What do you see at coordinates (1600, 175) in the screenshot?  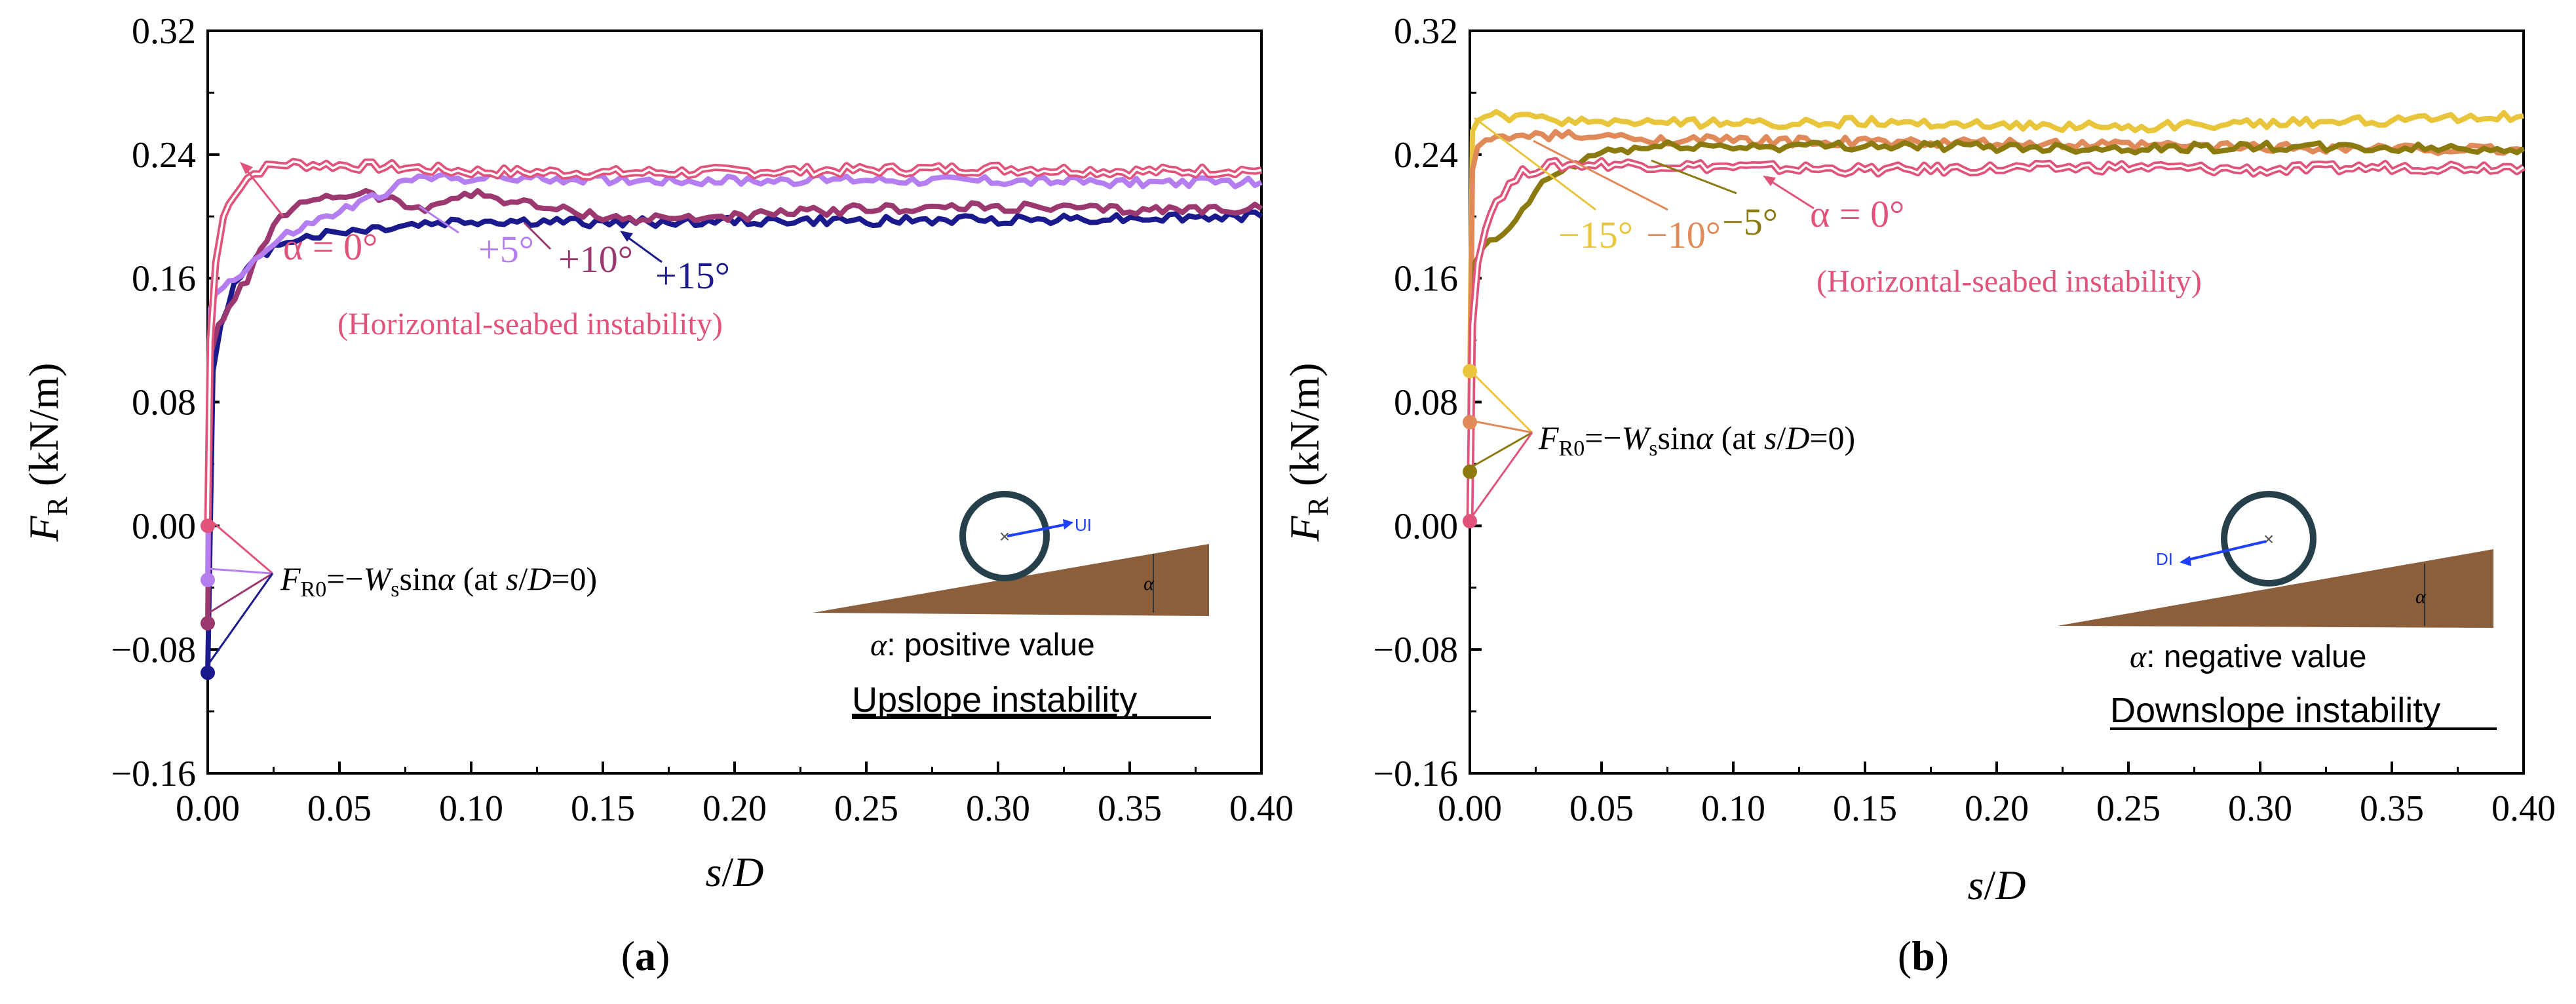 I see `leader-minus10` at bounding box center [1600, 175].